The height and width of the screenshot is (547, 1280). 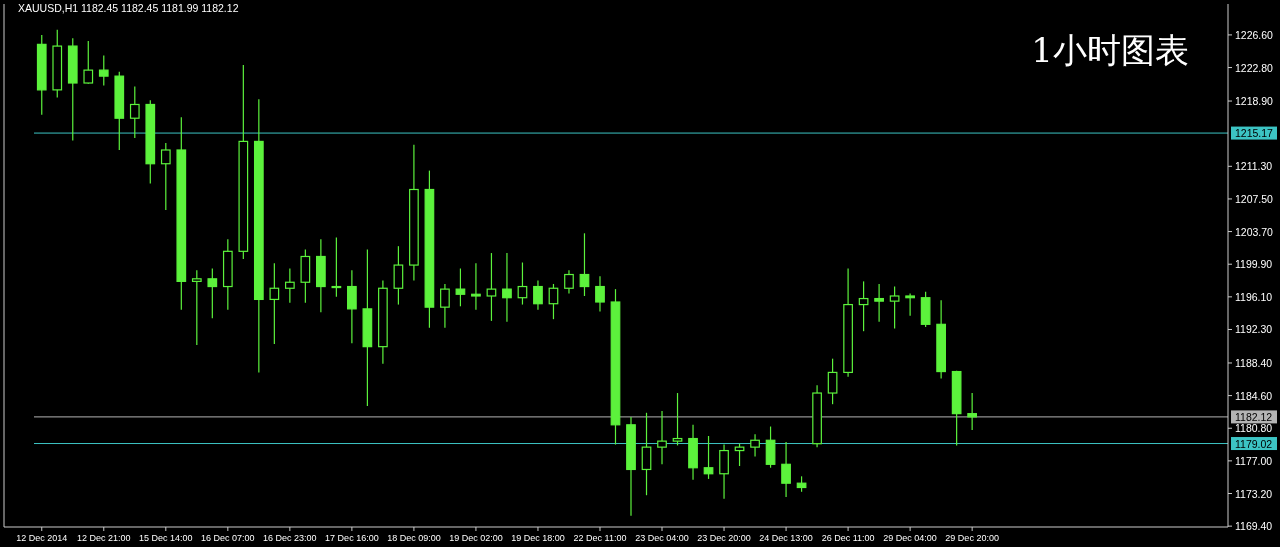 What do you see at coordinates (1254, 296) in the screenshot?
I see `y-tick-label: 1196.10` at bounding box center [1254, 296].